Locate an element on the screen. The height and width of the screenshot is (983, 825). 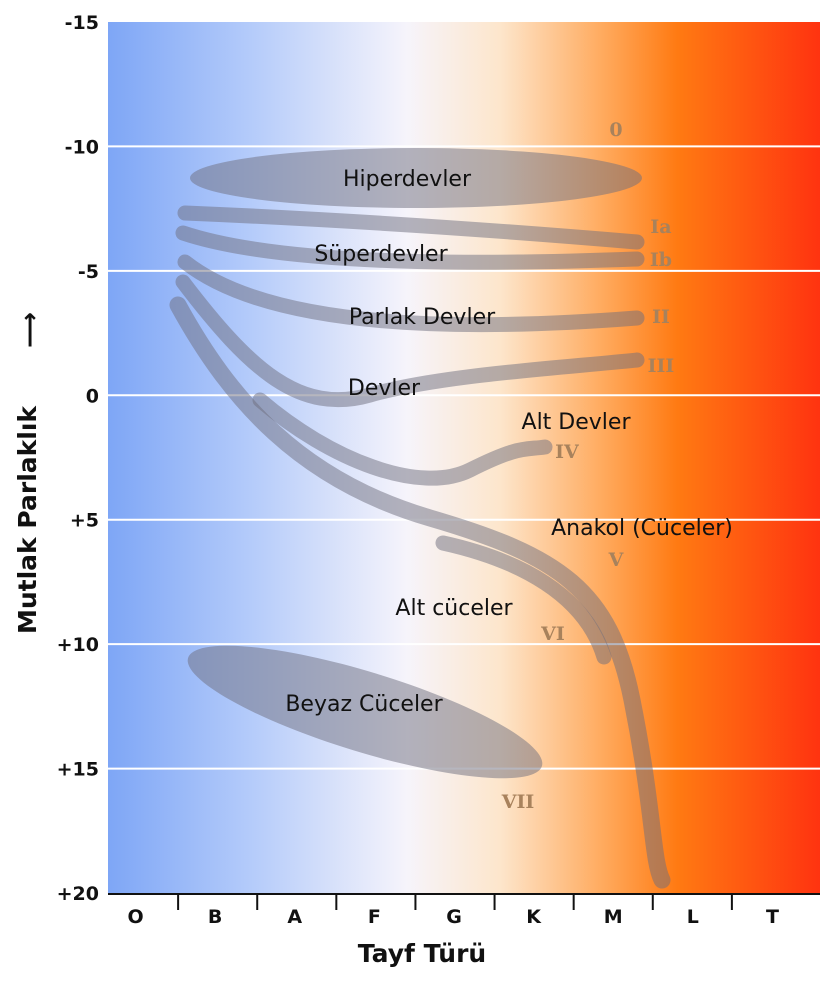
y-tick-label: 0 is located at coordinates (92, 396).